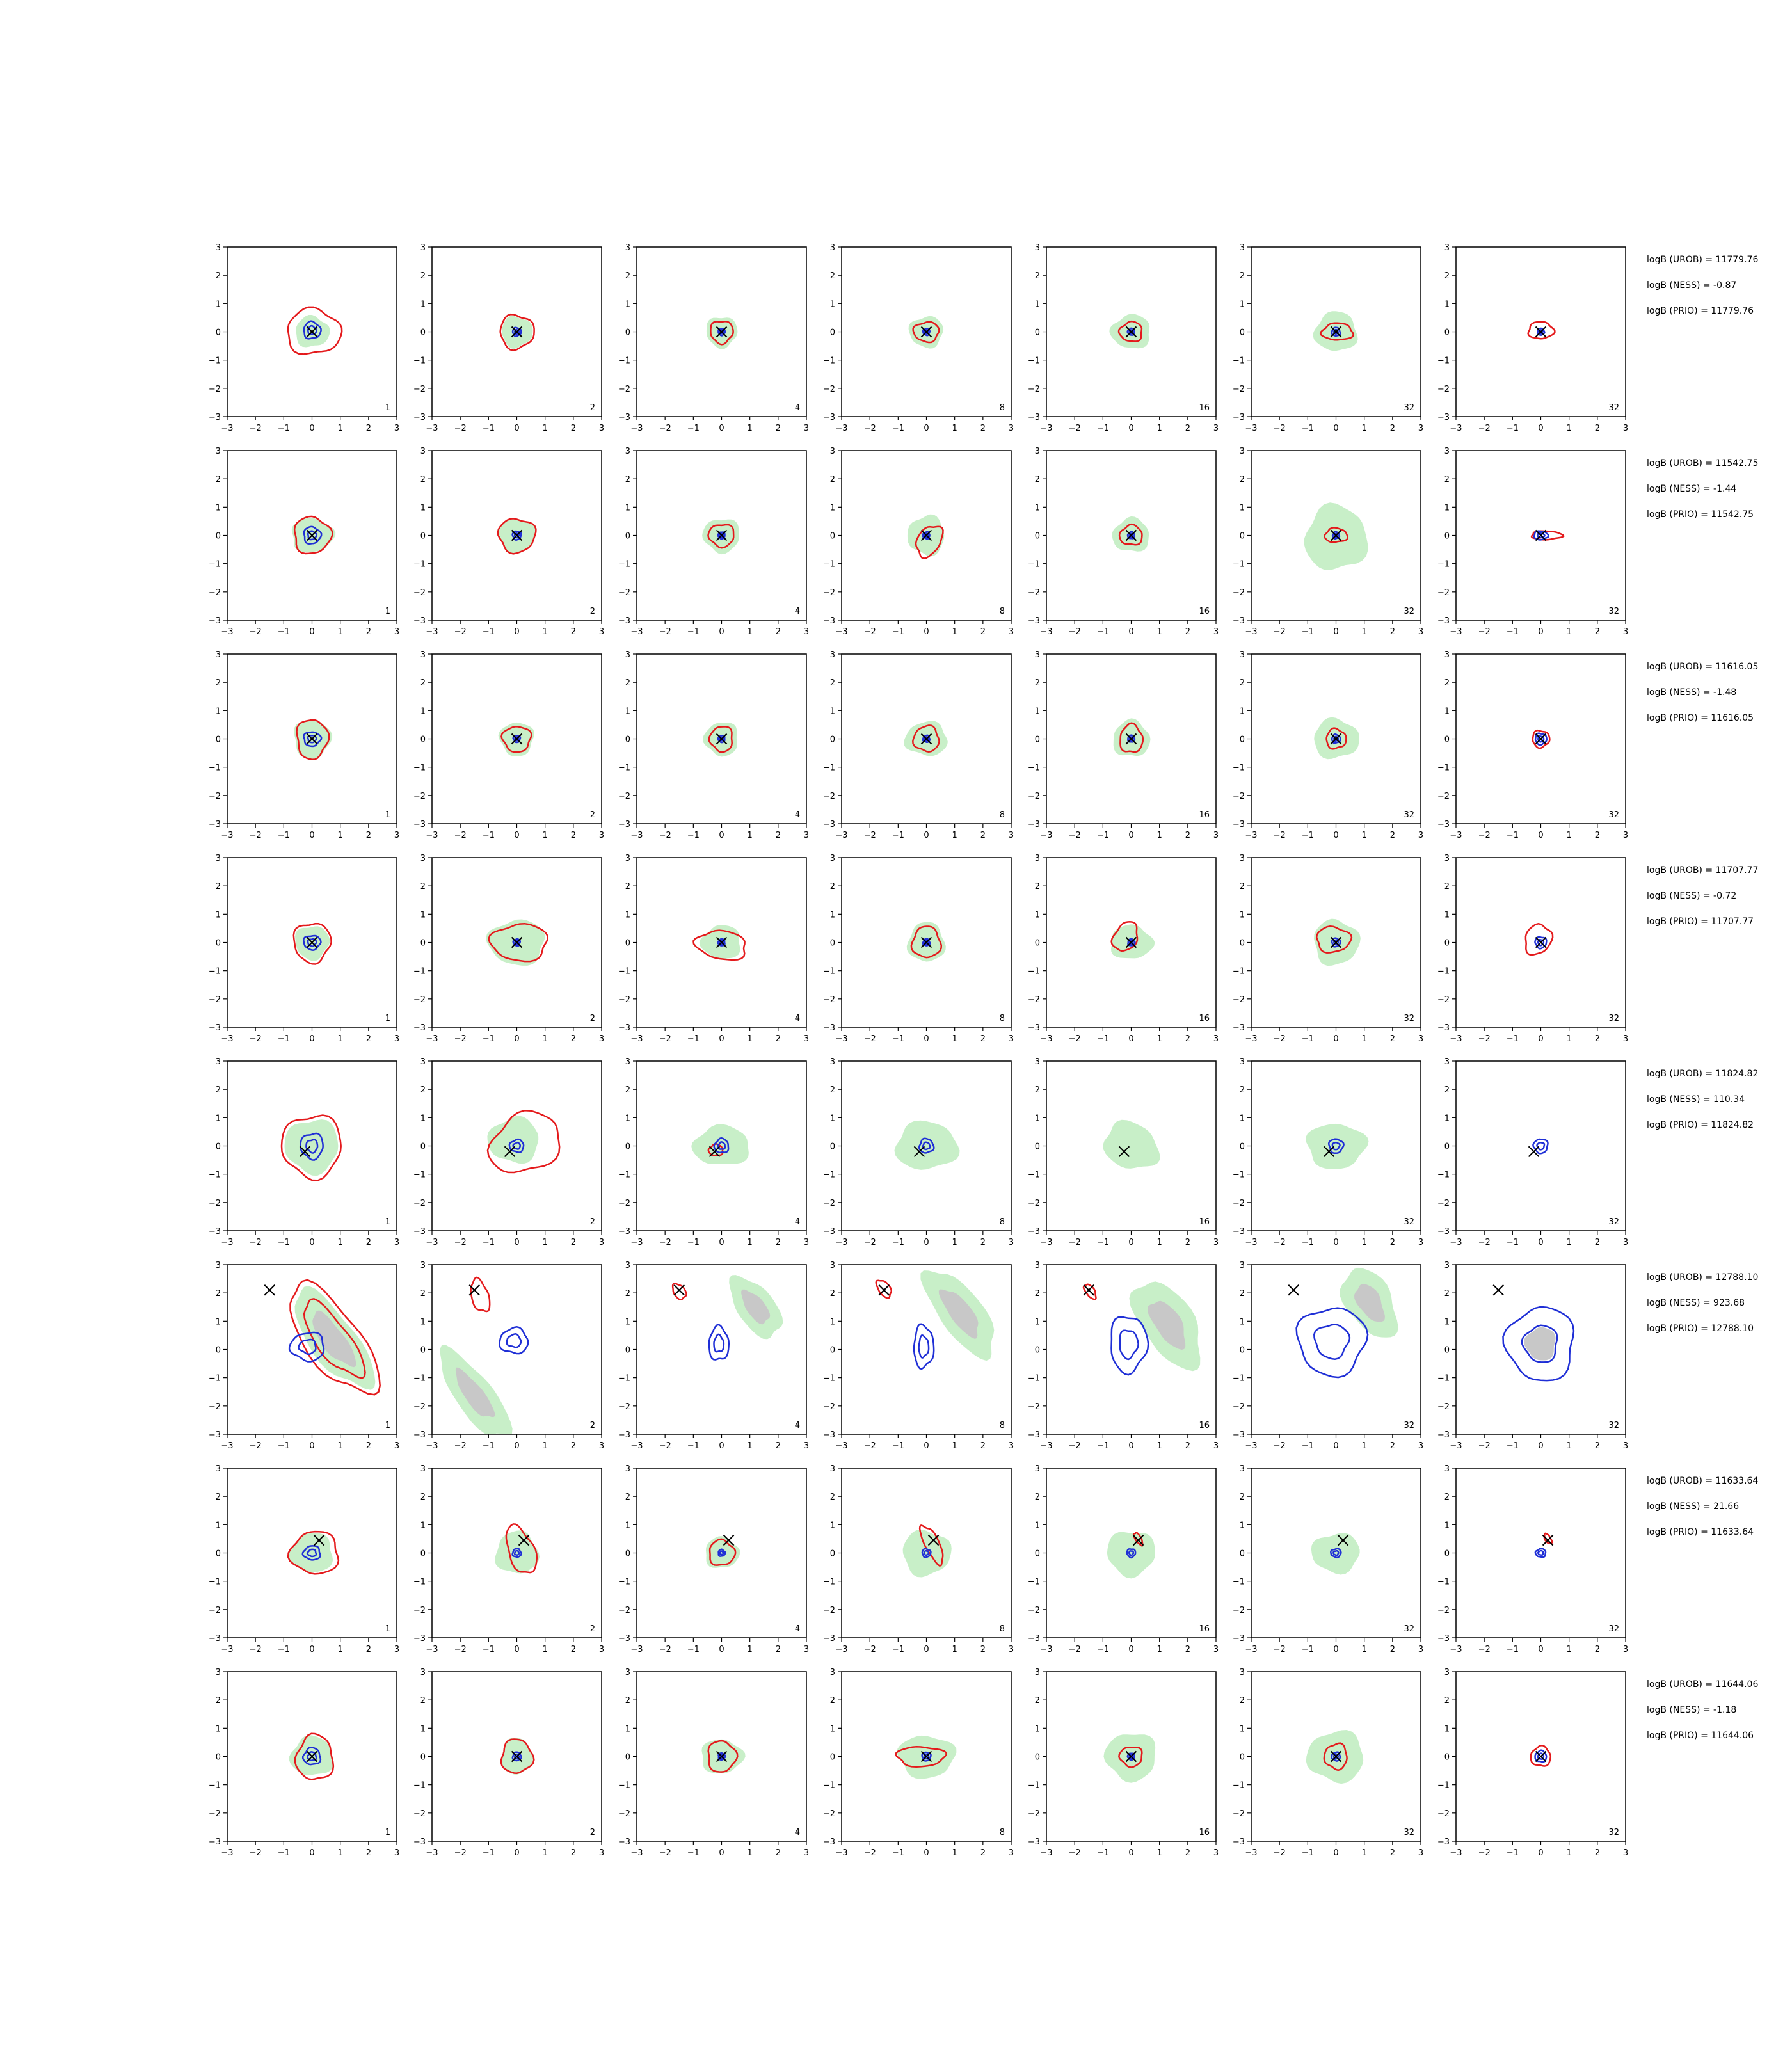 The image size is (1792, 2048). I want to click on panel-r4-c5: −3−3 −2 −2 −1 −1 0 0 1 1 2 2 3 3 16, so click(1123, 949).